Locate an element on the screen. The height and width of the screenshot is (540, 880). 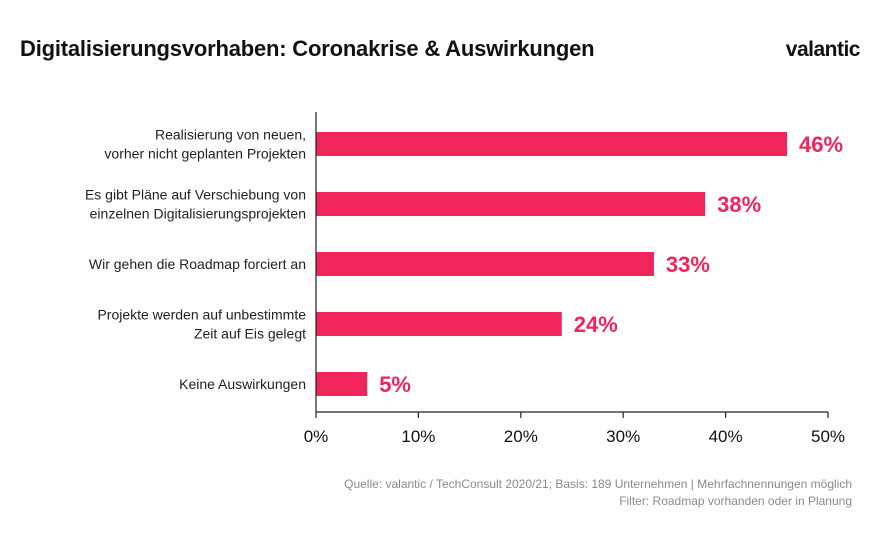
x-tick-label: 50% is located at coordinates (828, 436).